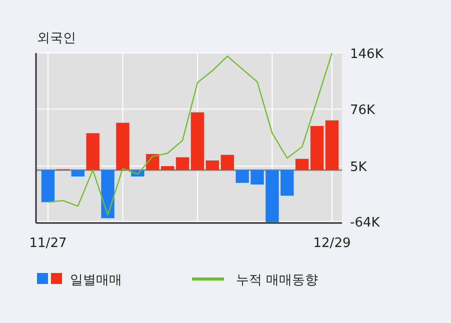  I want to click on y-tick-label: 146K, so click(367, 54).